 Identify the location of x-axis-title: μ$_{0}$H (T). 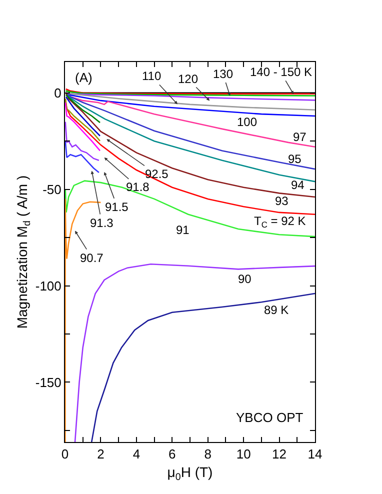
(190, 473).